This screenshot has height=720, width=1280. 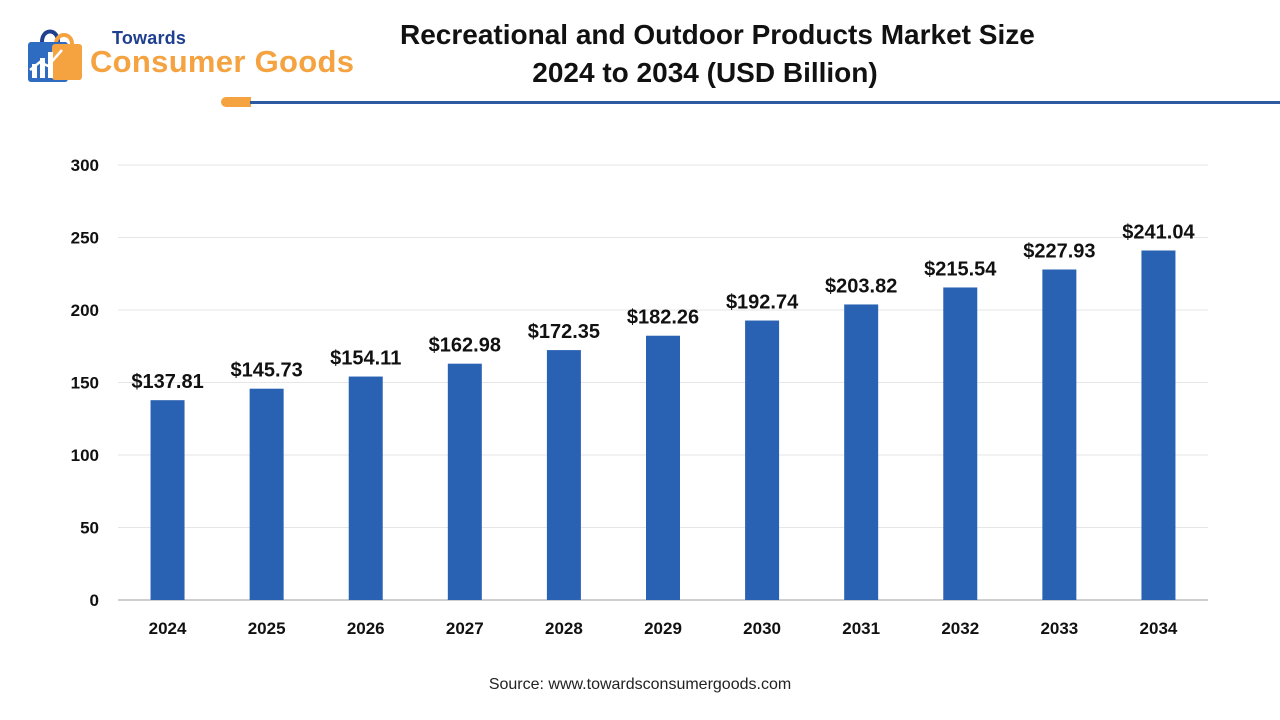 What do you see at coordinates (366, 628) in the screenshot?
I see `x-tick-label-2026: 2026` at bounding box center [366, 628].